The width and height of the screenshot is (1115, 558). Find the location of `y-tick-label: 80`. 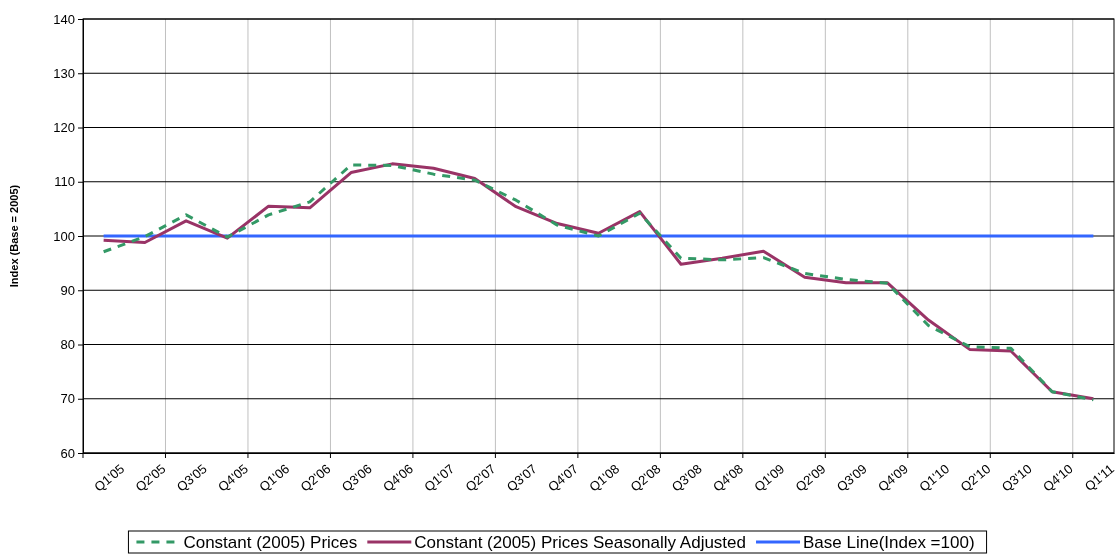

y-tick-label: 80 is located at coordinates (67, 345).